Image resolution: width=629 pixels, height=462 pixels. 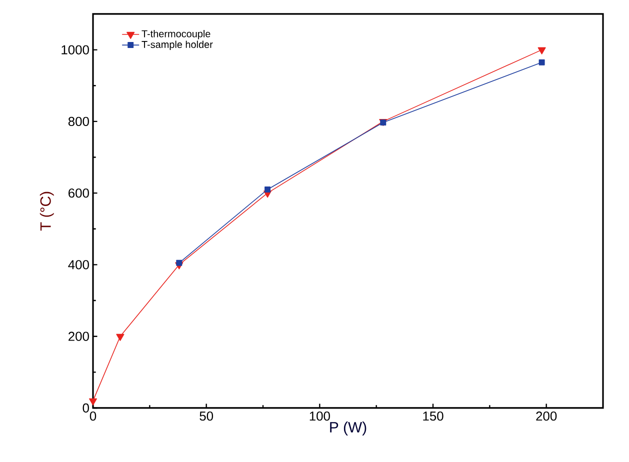 I want to click on y-tick-label: 400, so click(x=78, y=265).